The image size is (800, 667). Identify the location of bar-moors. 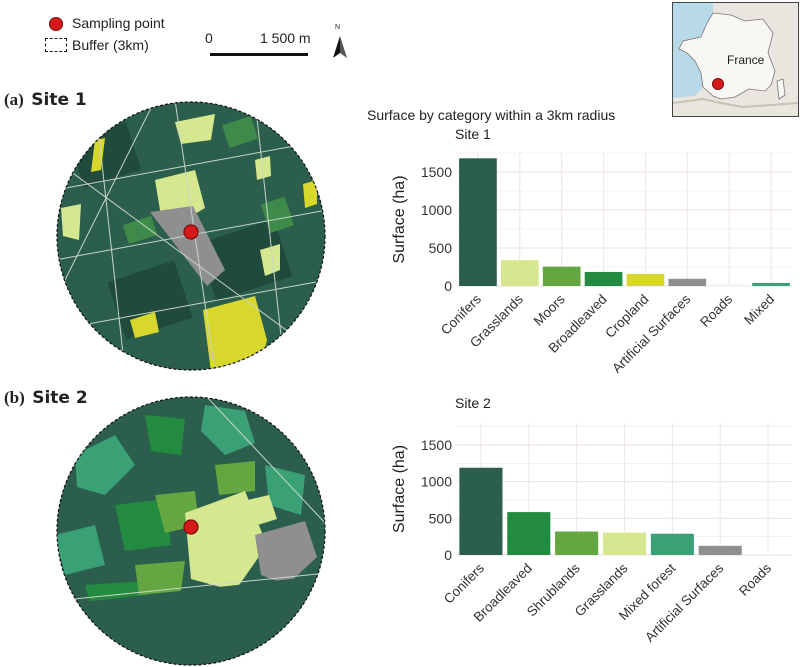
(561, 276).